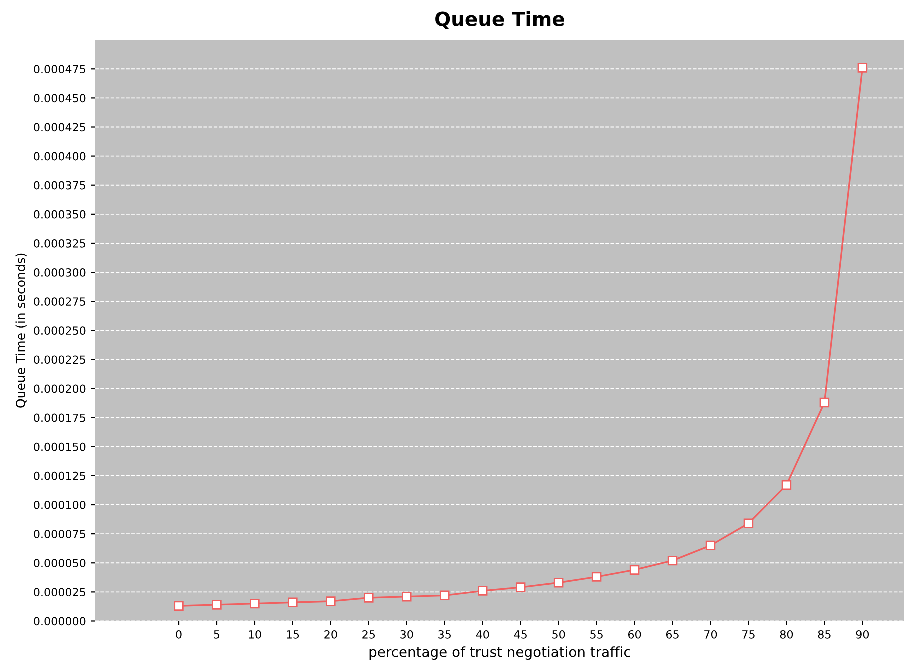  What do you see at coordinates (21, 331) in the screenshot?
I see `y-axis-title: Queue Time (in seconds)` at bounding box center [21, 331].